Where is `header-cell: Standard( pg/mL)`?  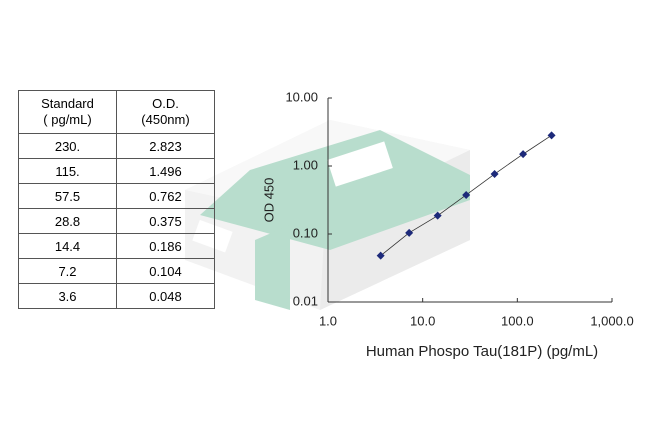
header-cell: Standard( pg/mL) is located at coordinates (67, 112).